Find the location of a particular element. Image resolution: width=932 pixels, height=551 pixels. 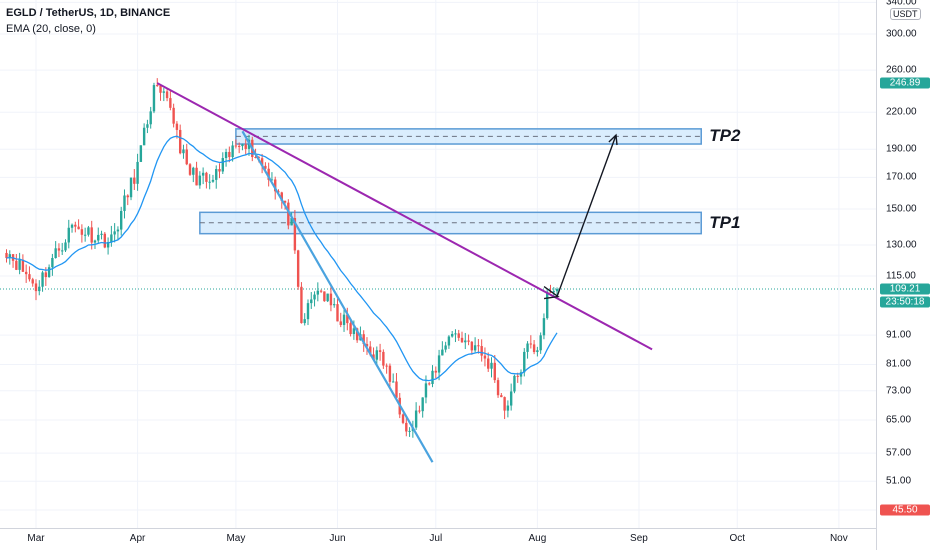

price-axis is located at coordinates (904, 275).